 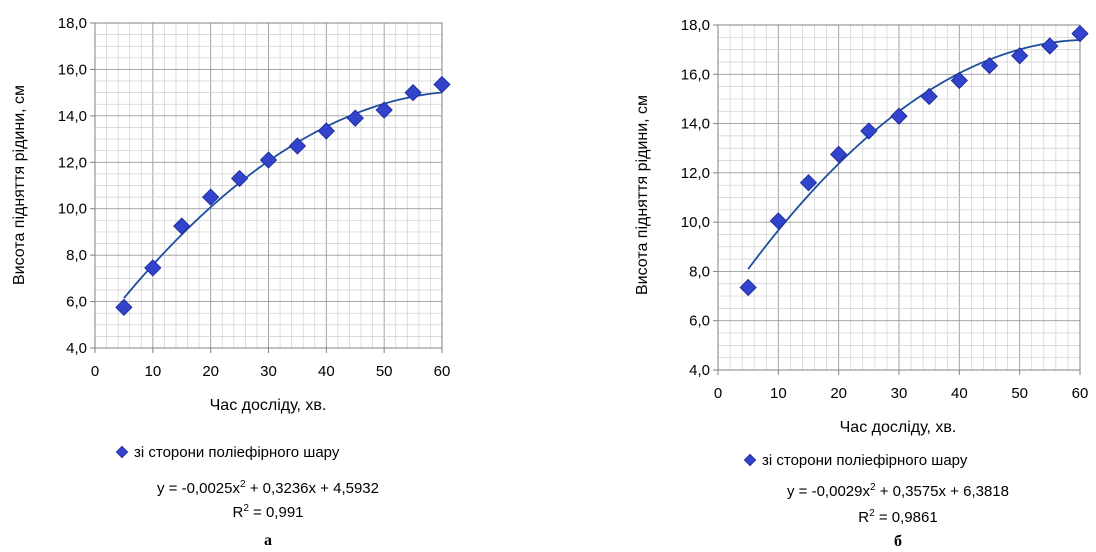 I want to click on legend-b: зі сторони поліефірного шару, so click(x=855, y=460).